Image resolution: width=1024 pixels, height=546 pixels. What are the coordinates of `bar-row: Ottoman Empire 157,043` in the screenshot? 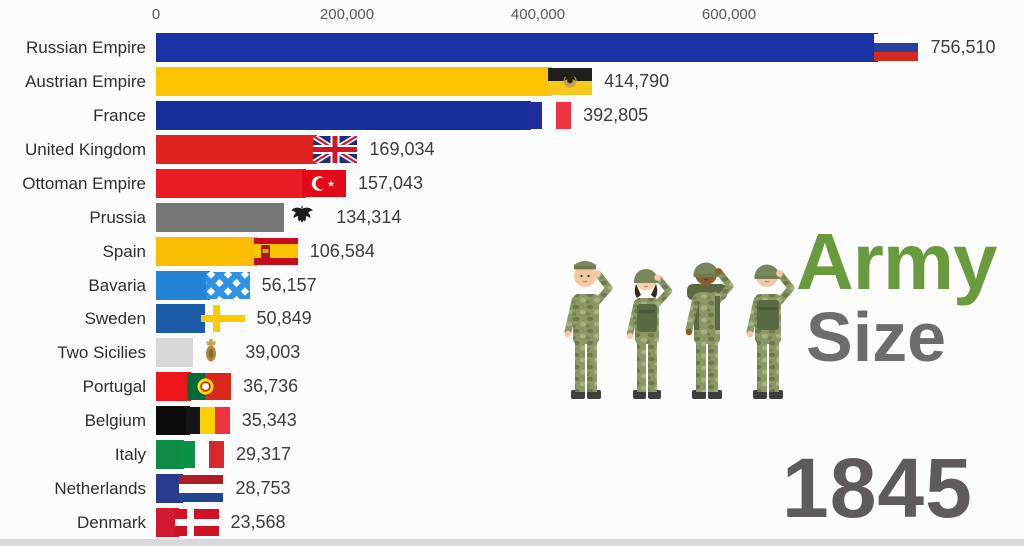 It's located at (512, 183).